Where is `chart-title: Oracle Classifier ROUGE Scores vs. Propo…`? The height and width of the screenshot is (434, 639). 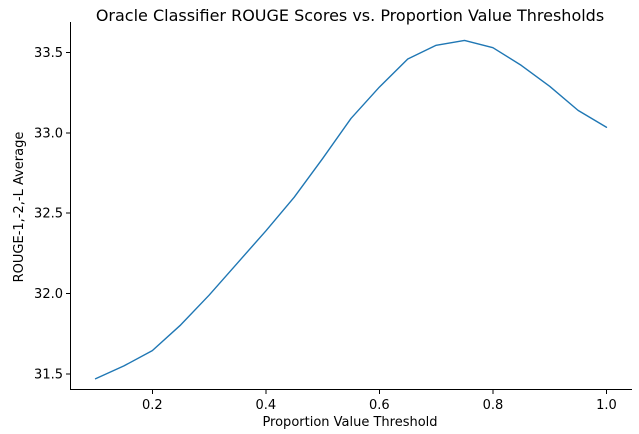
chart-title: Oracle Classifier ROUGE Scores vs. Propo… is located at coordinates (350, 15).